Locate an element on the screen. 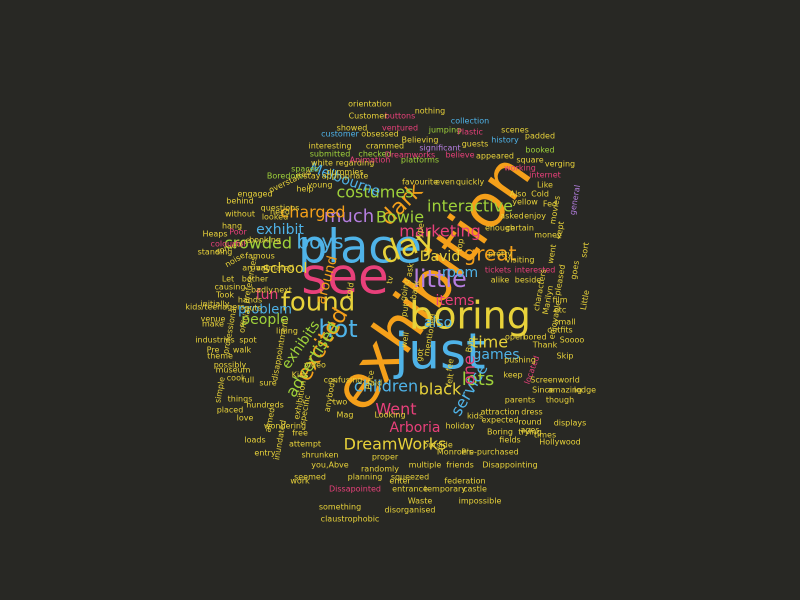 The width and height of the screenshot is (800, 600). word-lots: lots is located at coordinates (478, 379).